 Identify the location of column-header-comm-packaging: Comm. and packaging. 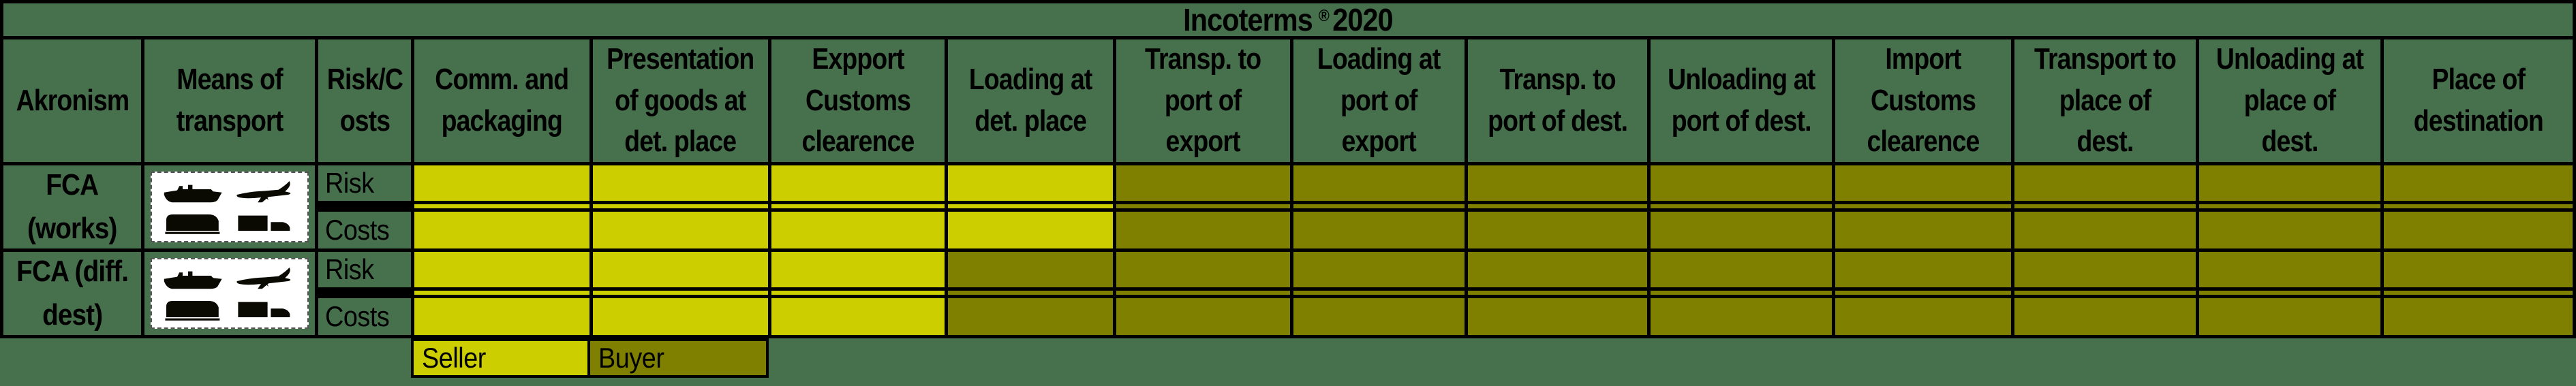
(502, 100).